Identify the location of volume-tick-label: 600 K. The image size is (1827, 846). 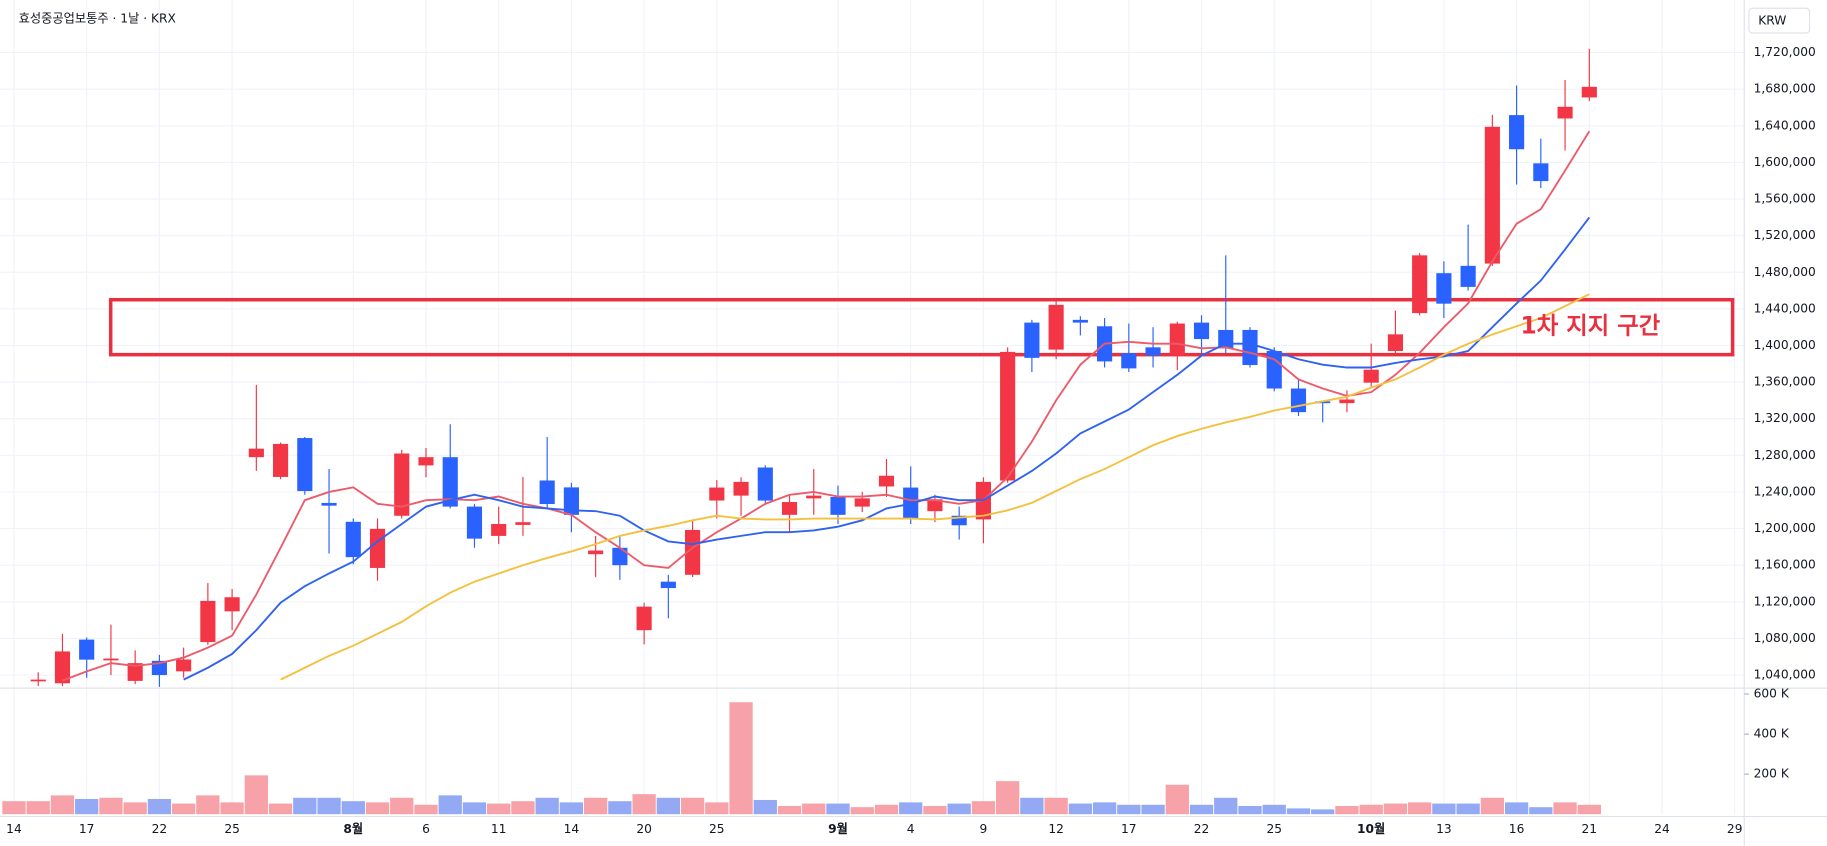
(1772, 694).